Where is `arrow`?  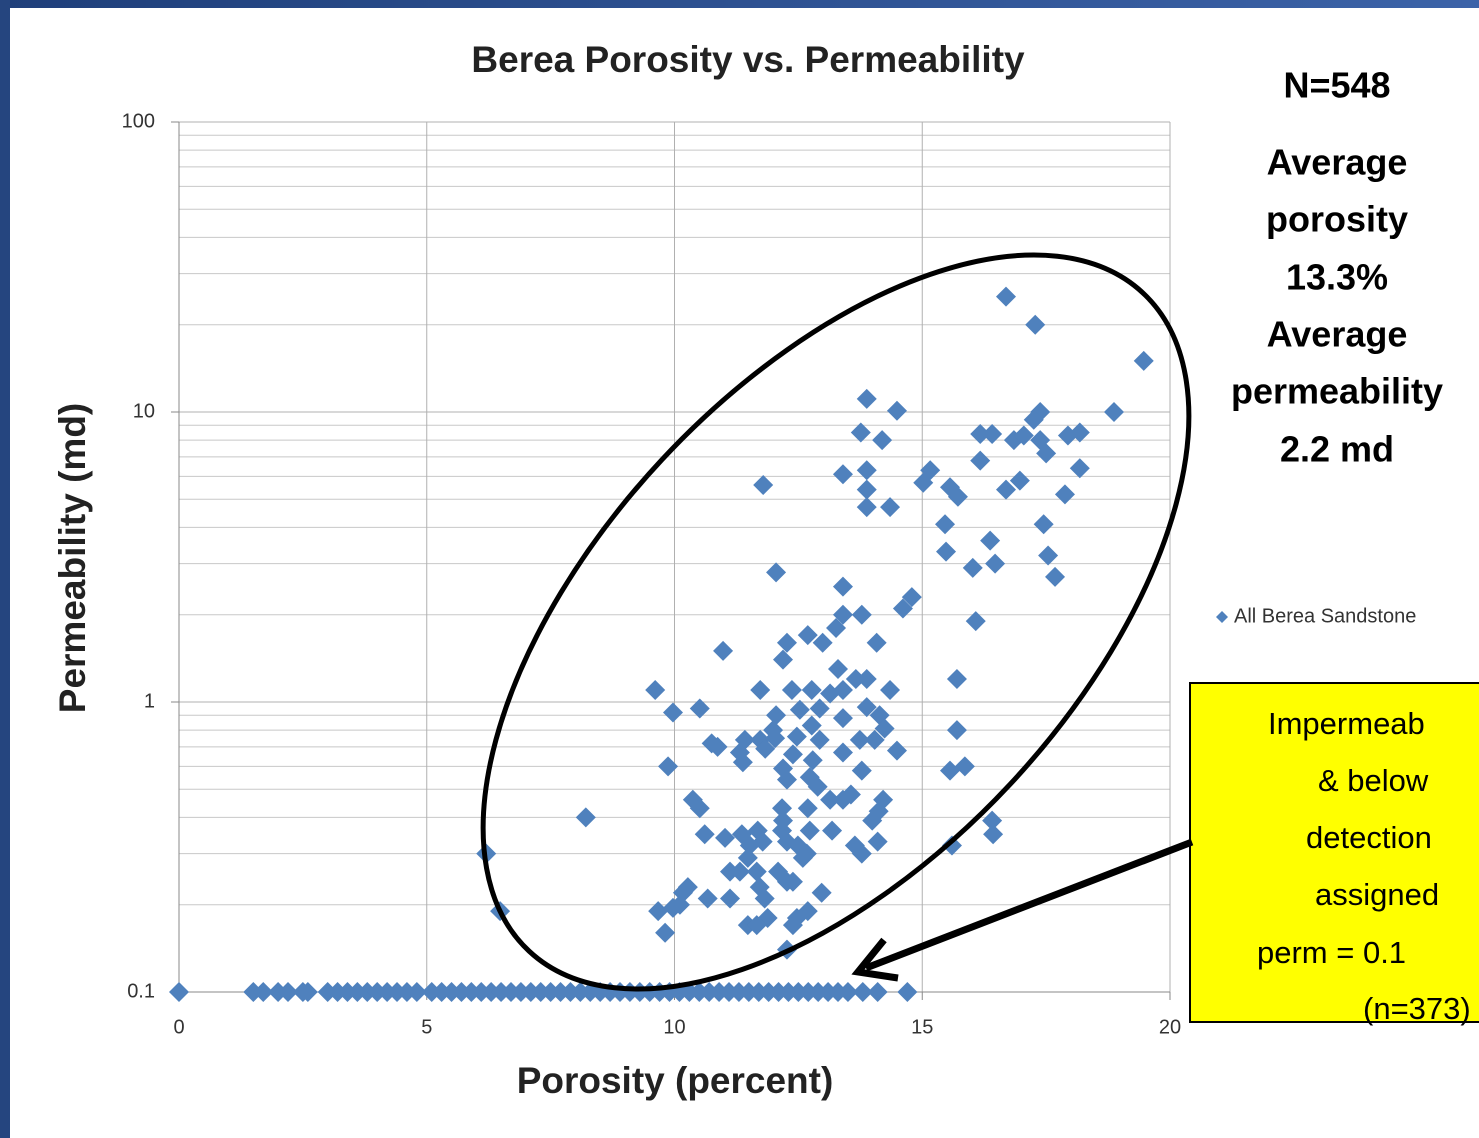
arrow is located at coordinates (1022, 910).